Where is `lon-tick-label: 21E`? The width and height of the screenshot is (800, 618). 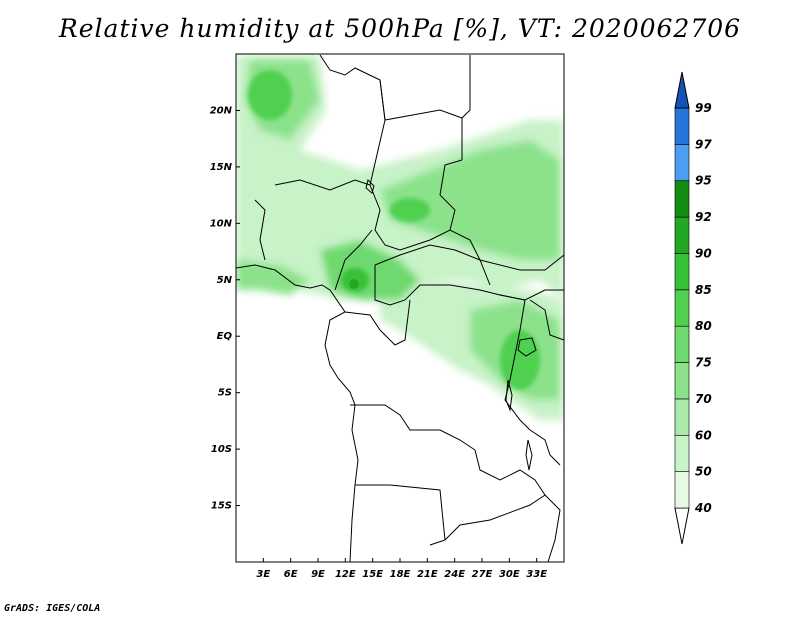
lon-tick-label: 21E is located at coordinates (427, 574).